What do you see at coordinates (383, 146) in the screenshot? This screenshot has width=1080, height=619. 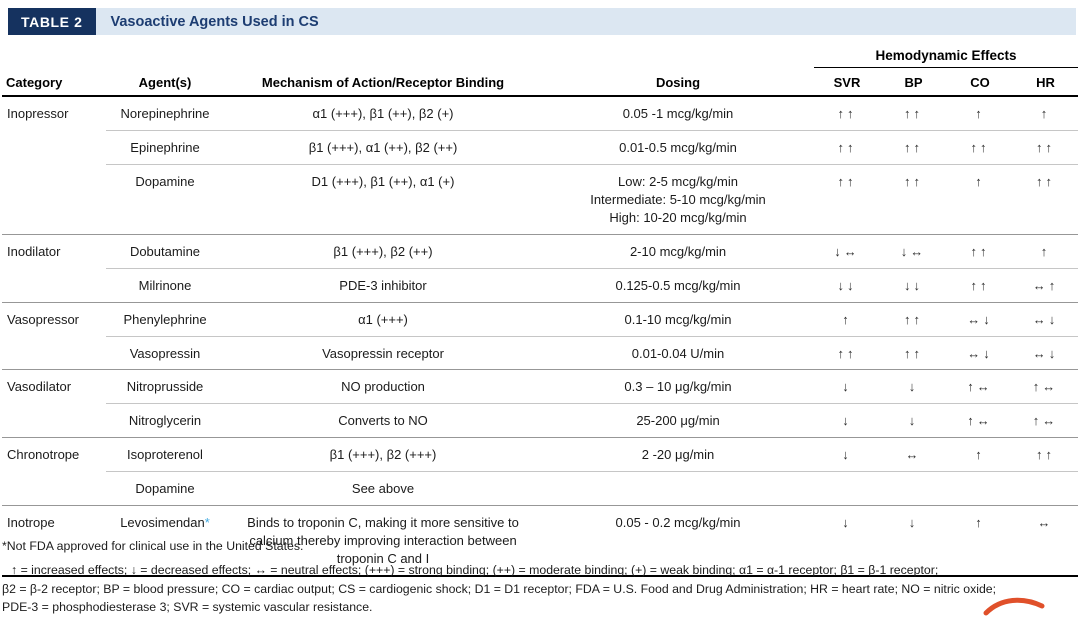 I see `mechanism-cell: β1 (+++), α1 (++), β2 (++)` at bounding box center [383, 146].